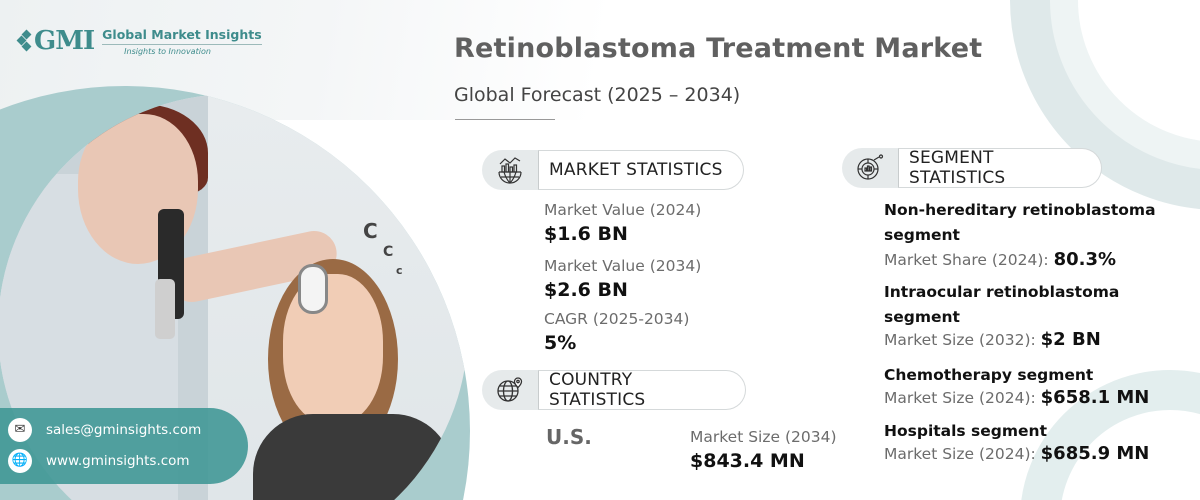 This screenshot has height=500, width=1200. What do you see at coordinates (1085, 259) in the screenshot?
I see `segment-1-value: 80.3%` at bounding box center [1085, 259].